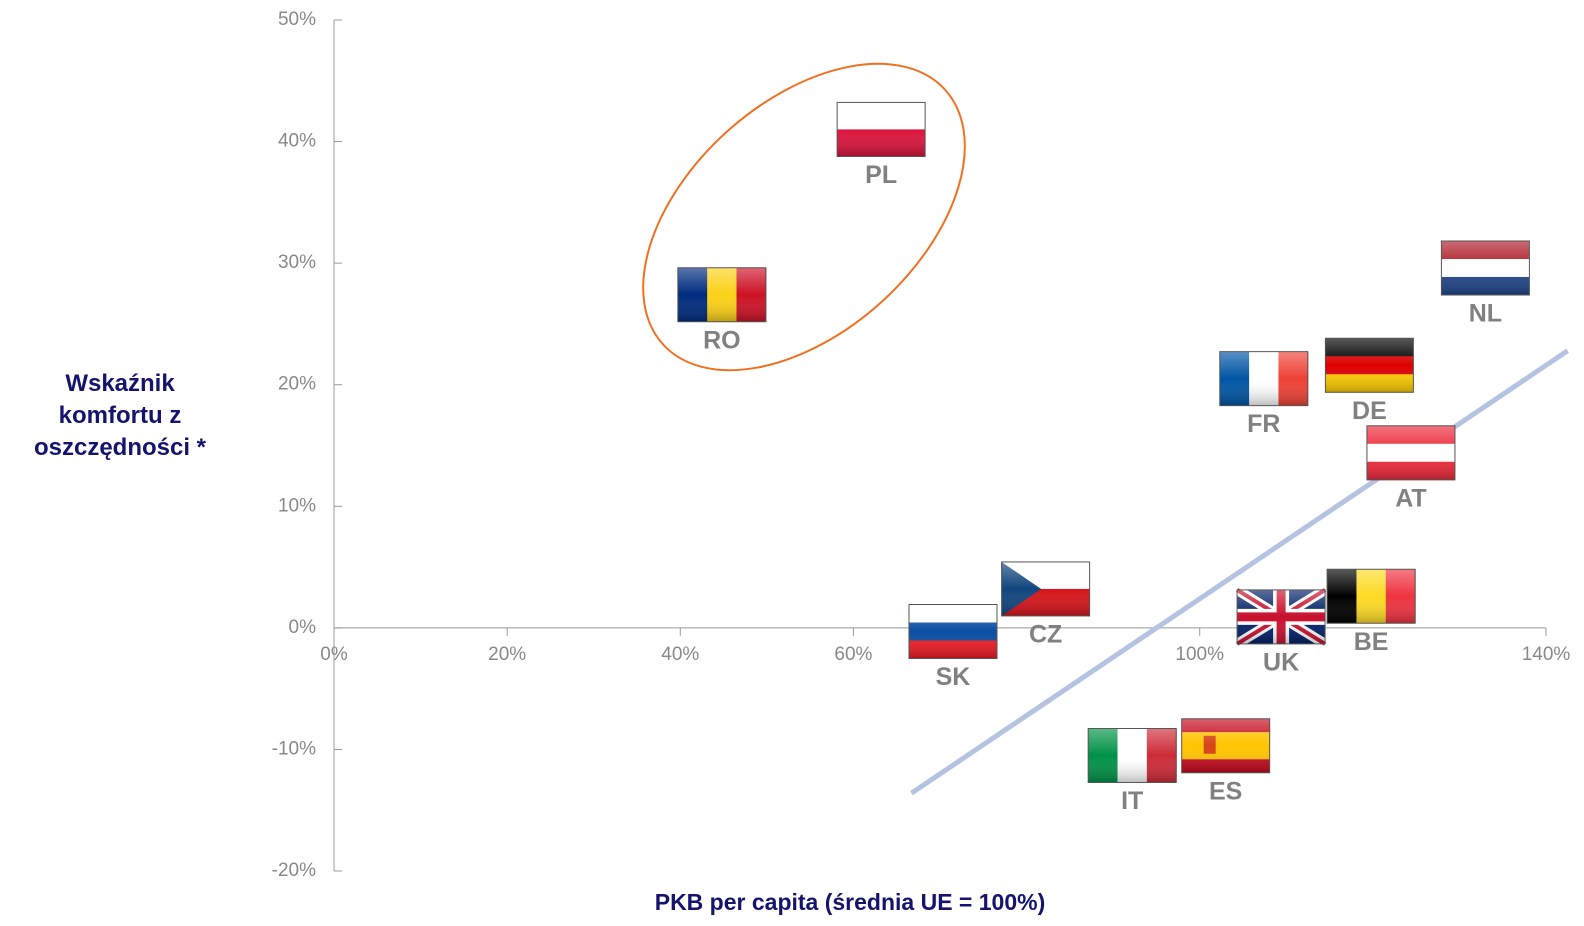 The width and height of the screenshot is (1584, 926). I want to click on y-tick-label: 10%, so click(297, 505).